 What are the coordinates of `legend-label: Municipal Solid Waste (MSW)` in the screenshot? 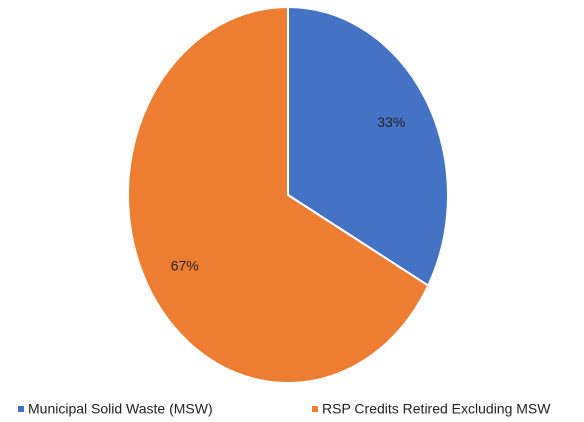 It's located at (120, 409).